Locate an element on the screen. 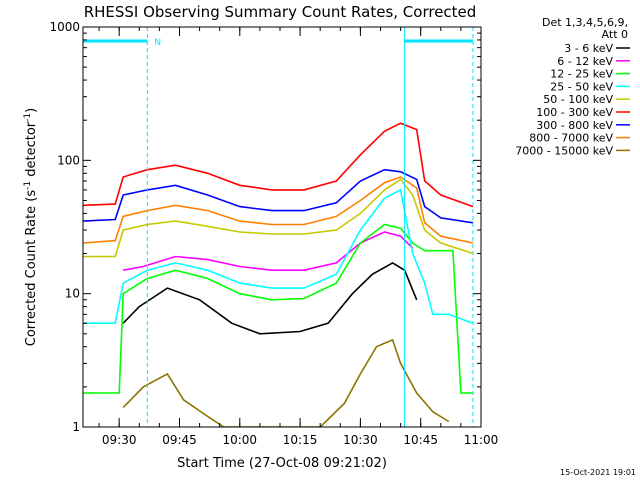 The height and width of the screenshot is (480, 640). x-tick-label: 09:30 is located at coordinates (119, 440).